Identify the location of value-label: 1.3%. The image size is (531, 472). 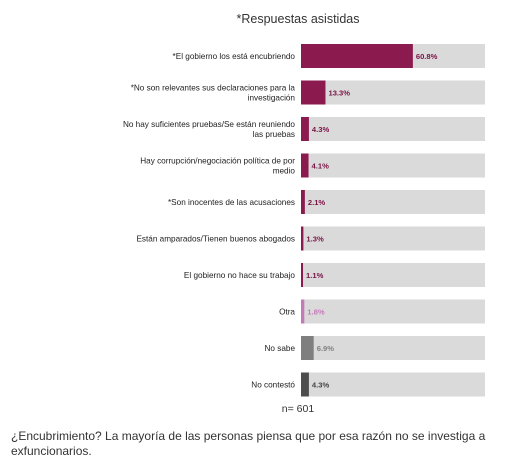
(315, 239).